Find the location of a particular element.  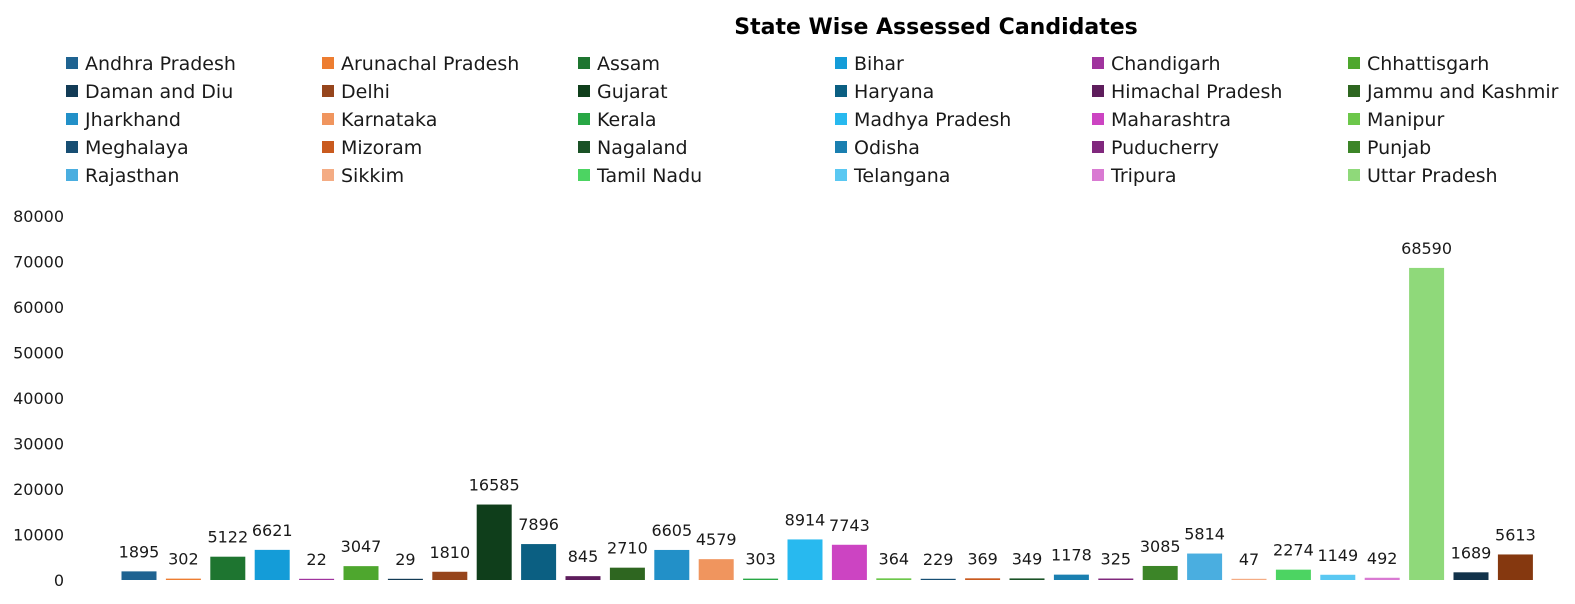

legend-swatch-bihar is located at coordinates (841, 63).